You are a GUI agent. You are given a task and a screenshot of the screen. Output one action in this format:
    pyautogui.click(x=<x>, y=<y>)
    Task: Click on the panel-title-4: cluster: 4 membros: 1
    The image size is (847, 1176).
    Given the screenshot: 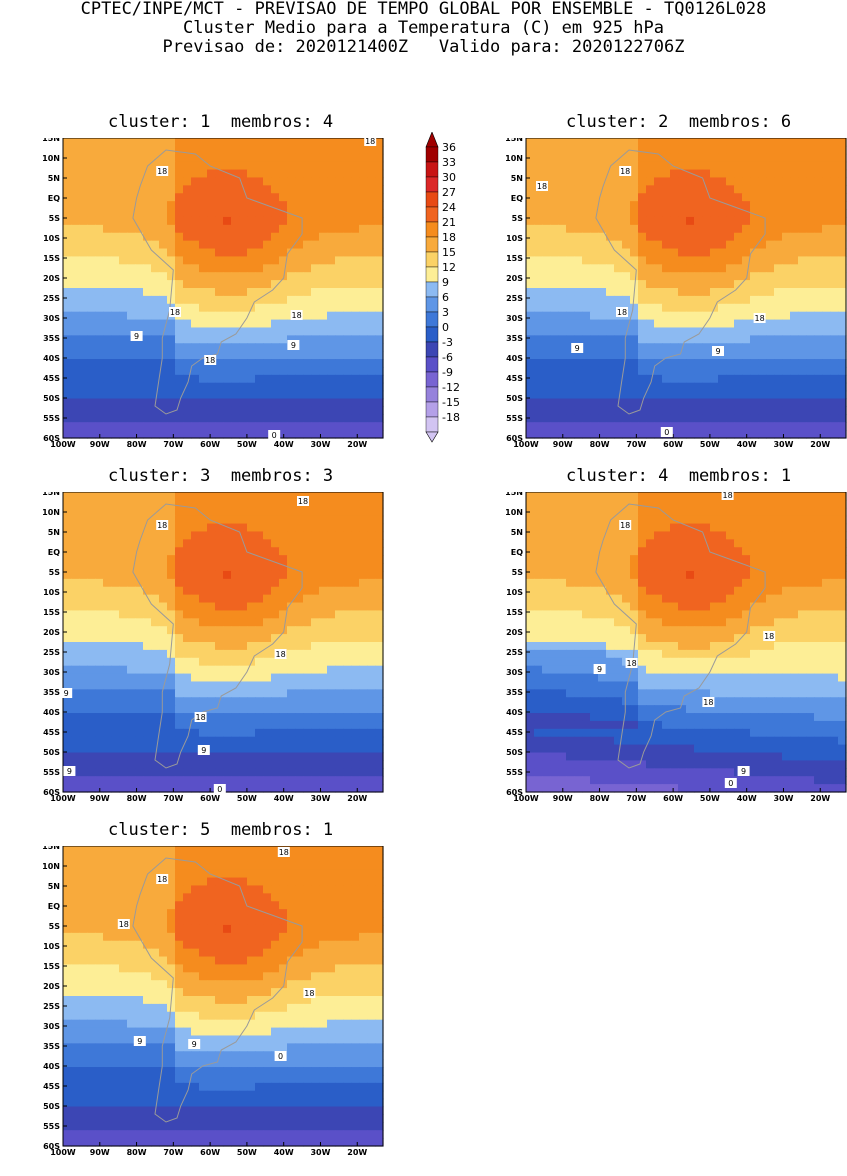 What is the action you would take?
    pyautogui.click(x=678, y=476)
    